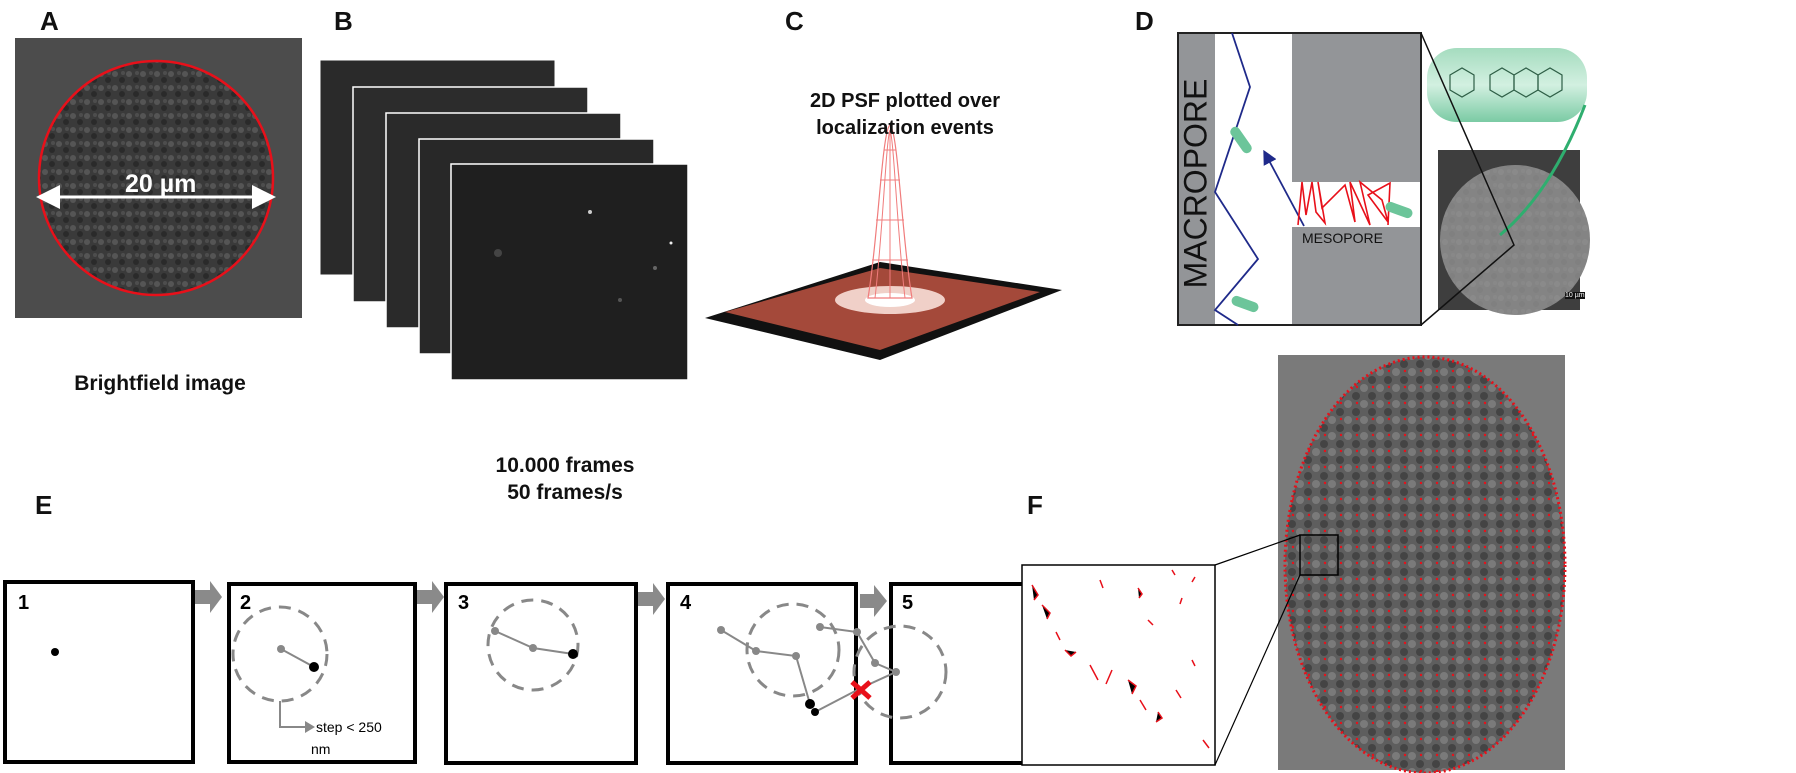  I want to click on panel-b-label: B, so click(343, 21).